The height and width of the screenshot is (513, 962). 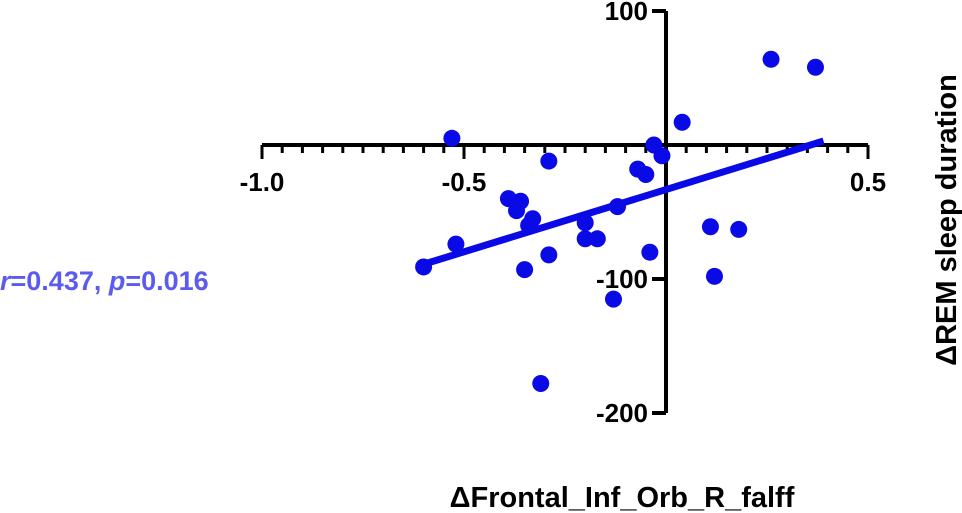 I want to click on y-tick-label: -100, so click(x=622, y=279).